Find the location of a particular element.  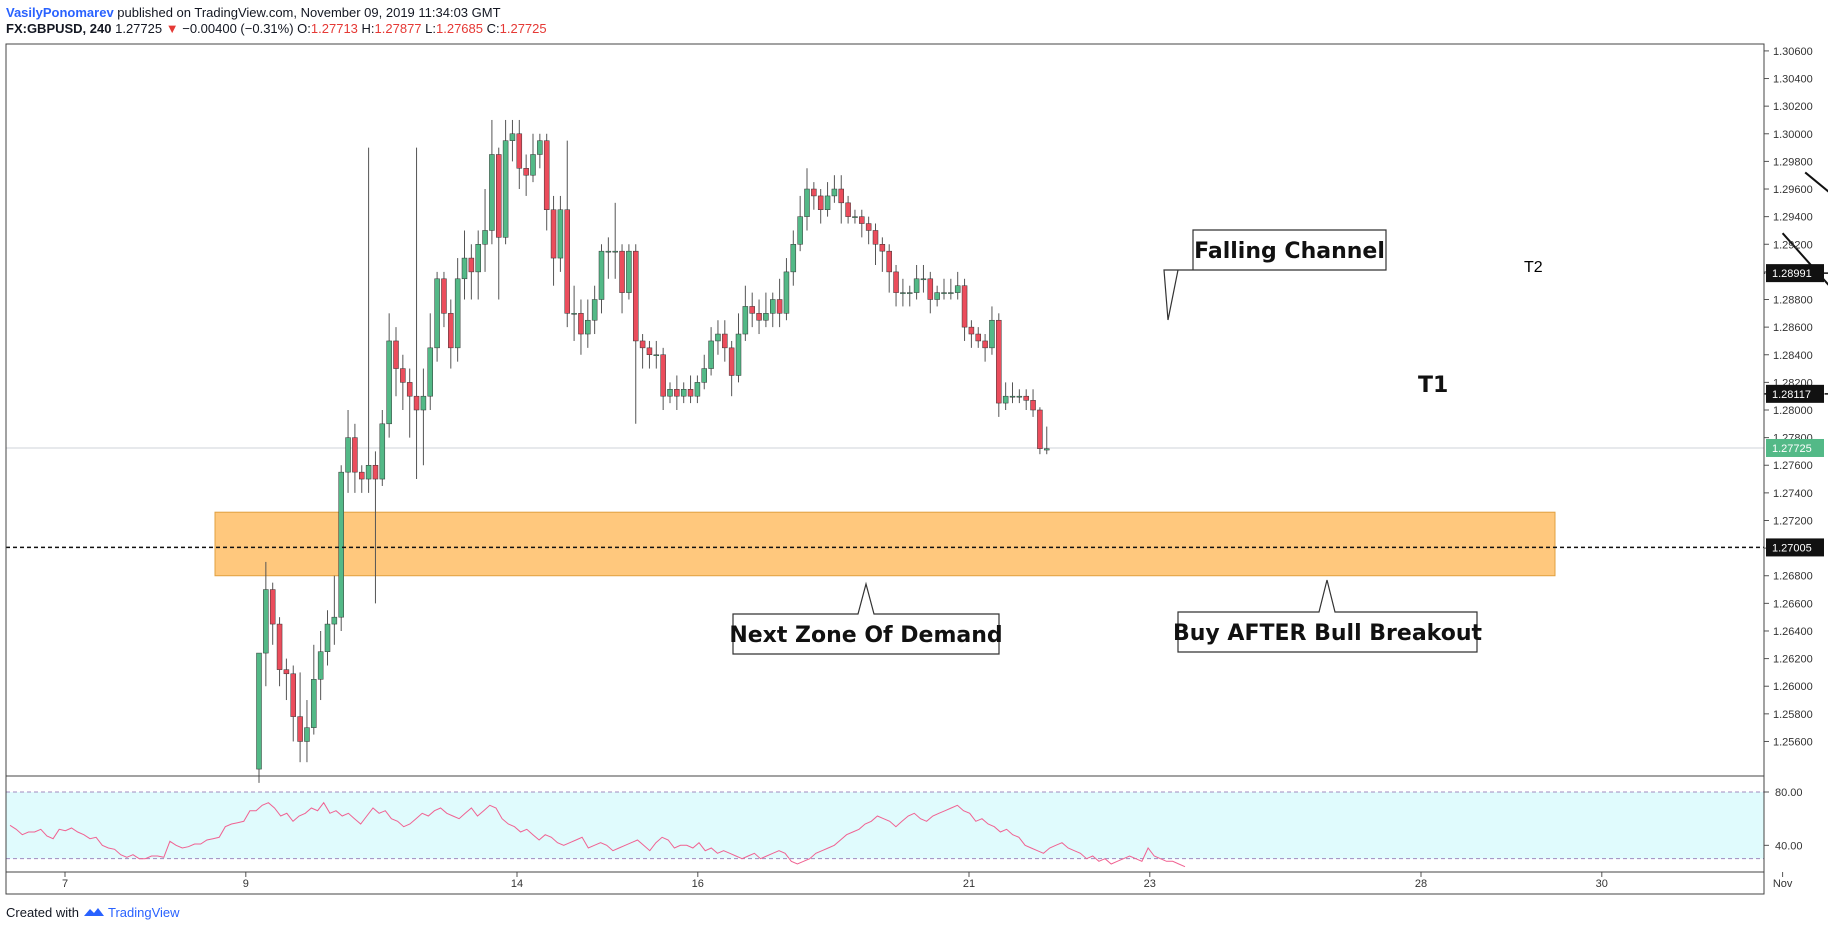

tradingview-brand: TradingView is located at coordinates (144, 912).